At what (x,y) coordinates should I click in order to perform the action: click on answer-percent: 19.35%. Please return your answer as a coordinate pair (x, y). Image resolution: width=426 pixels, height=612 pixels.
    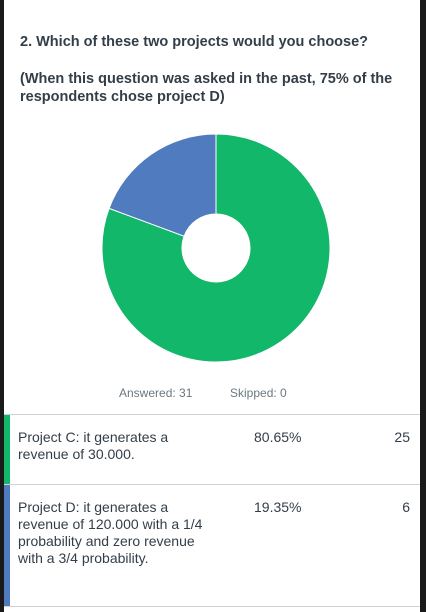
    Looking at the image, I should click on (278, 507).